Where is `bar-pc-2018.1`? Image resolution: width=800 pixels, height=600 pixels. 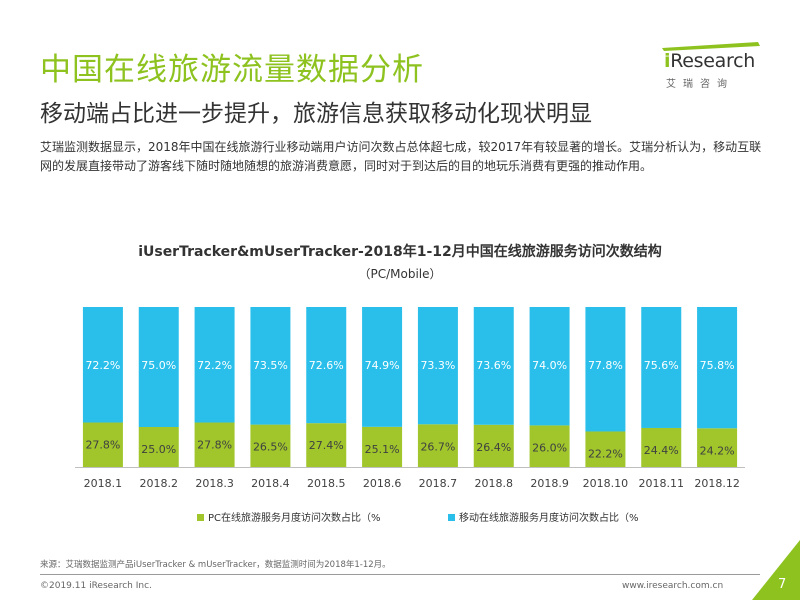
bar-pc-2018.1 is located at coordinates (102, 444).